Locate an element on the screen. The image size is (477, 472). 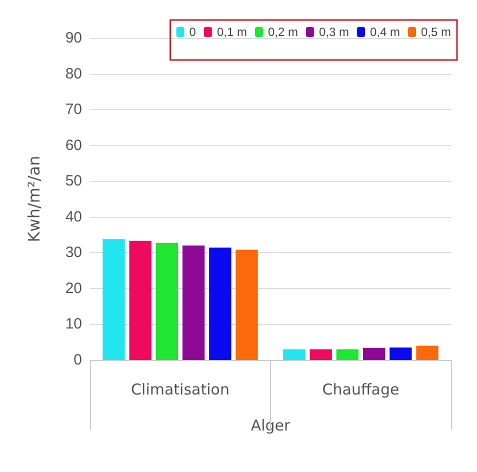
legend-label: 0,2 m is located at coordinates (283, 32).